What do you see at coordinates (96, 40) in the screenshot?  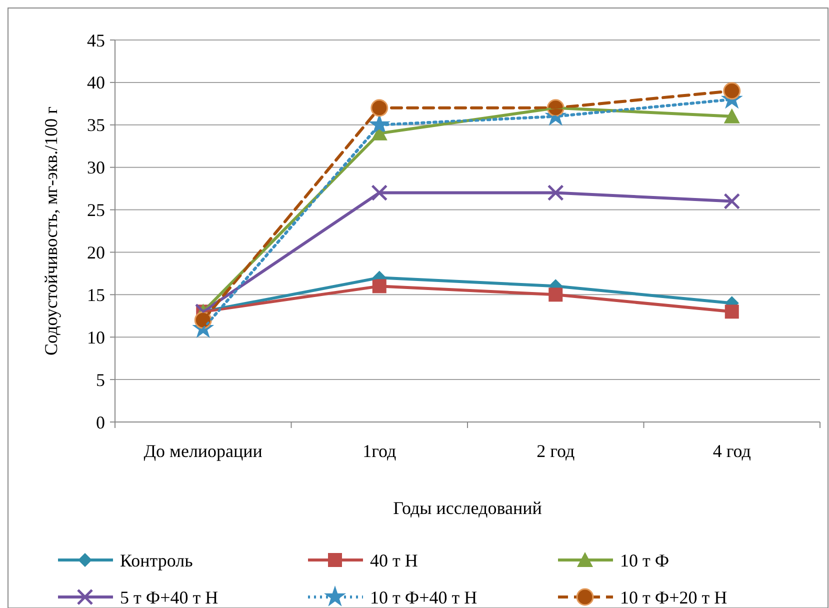 I see `y-tick-label: 45` at bounding box center [96, 40].